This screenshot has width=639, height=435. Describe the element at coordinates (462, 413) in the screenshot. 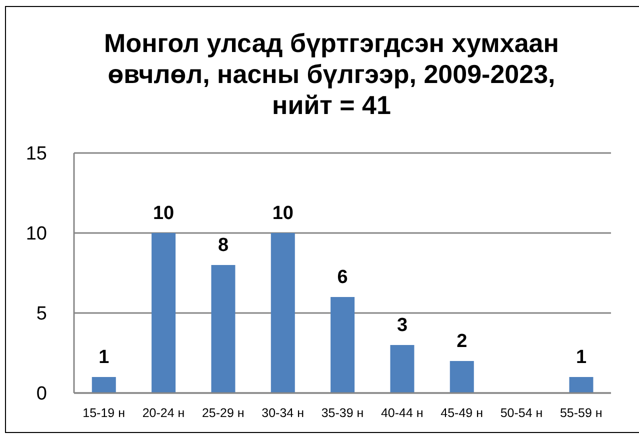

I see `x-tick-label: 45-49 н` at that location.